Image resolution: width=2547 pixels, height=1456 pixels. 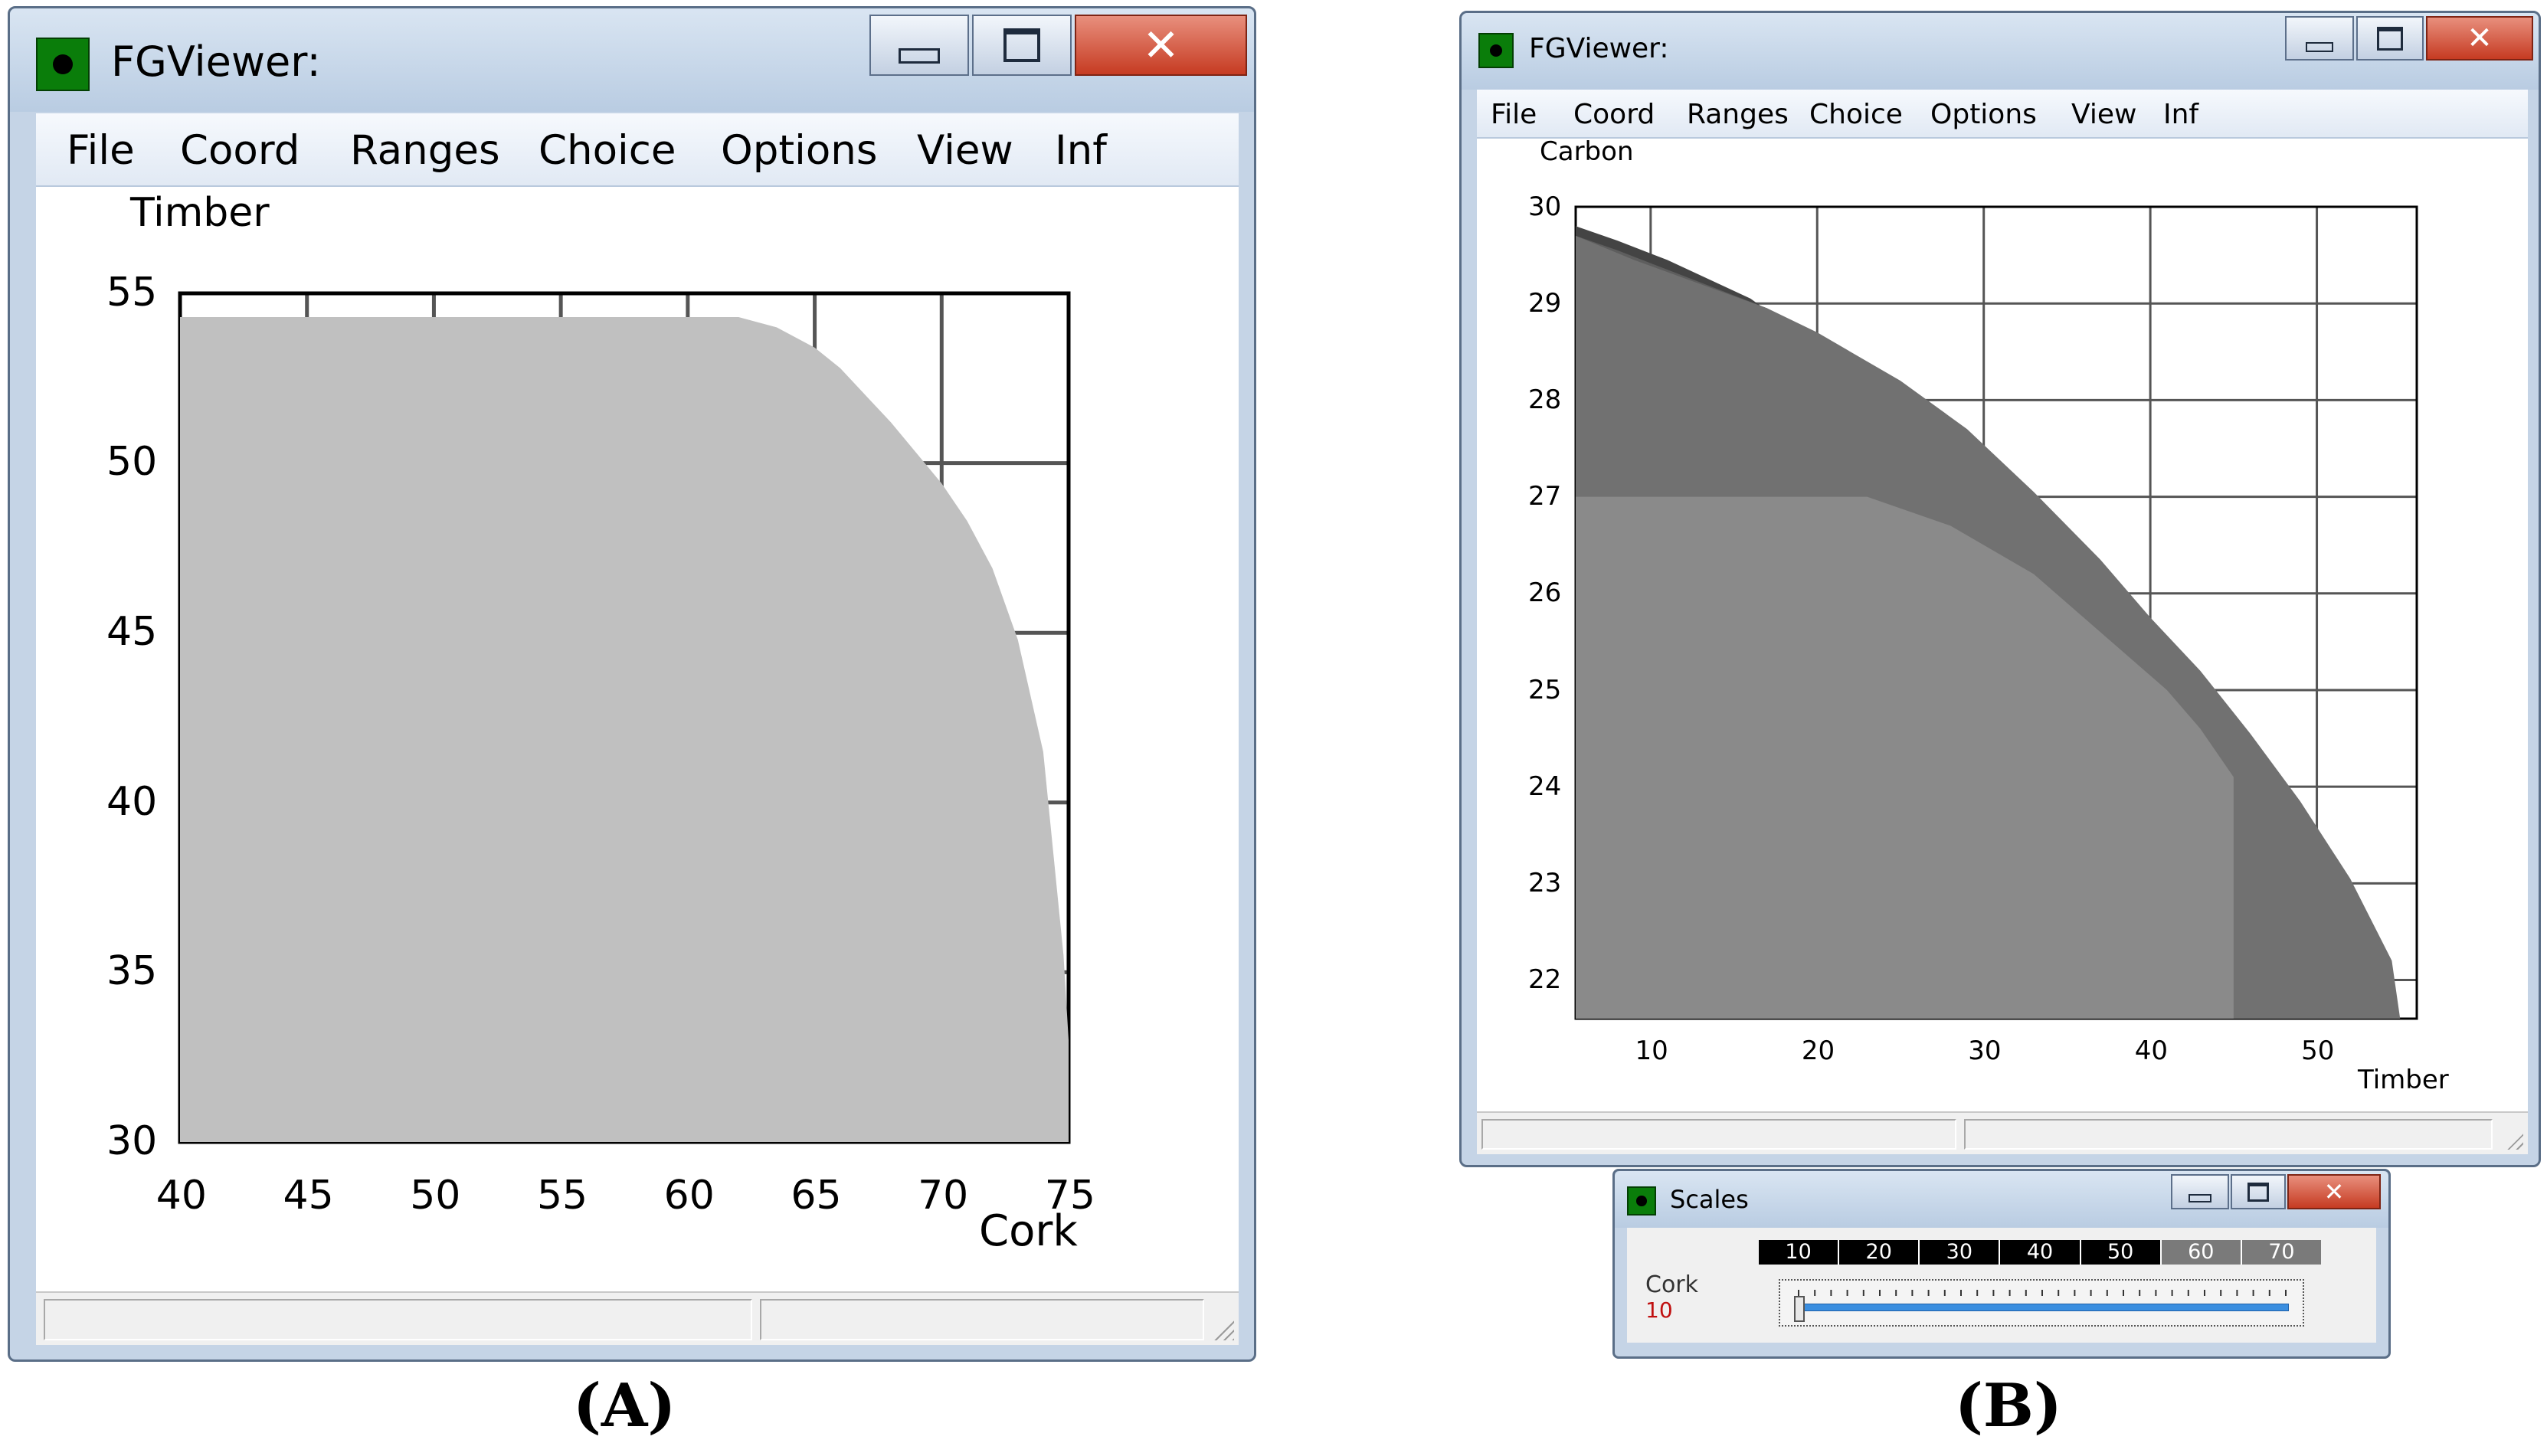 I want to click on x-tick-label: 60, so click(x=689, y=1196).